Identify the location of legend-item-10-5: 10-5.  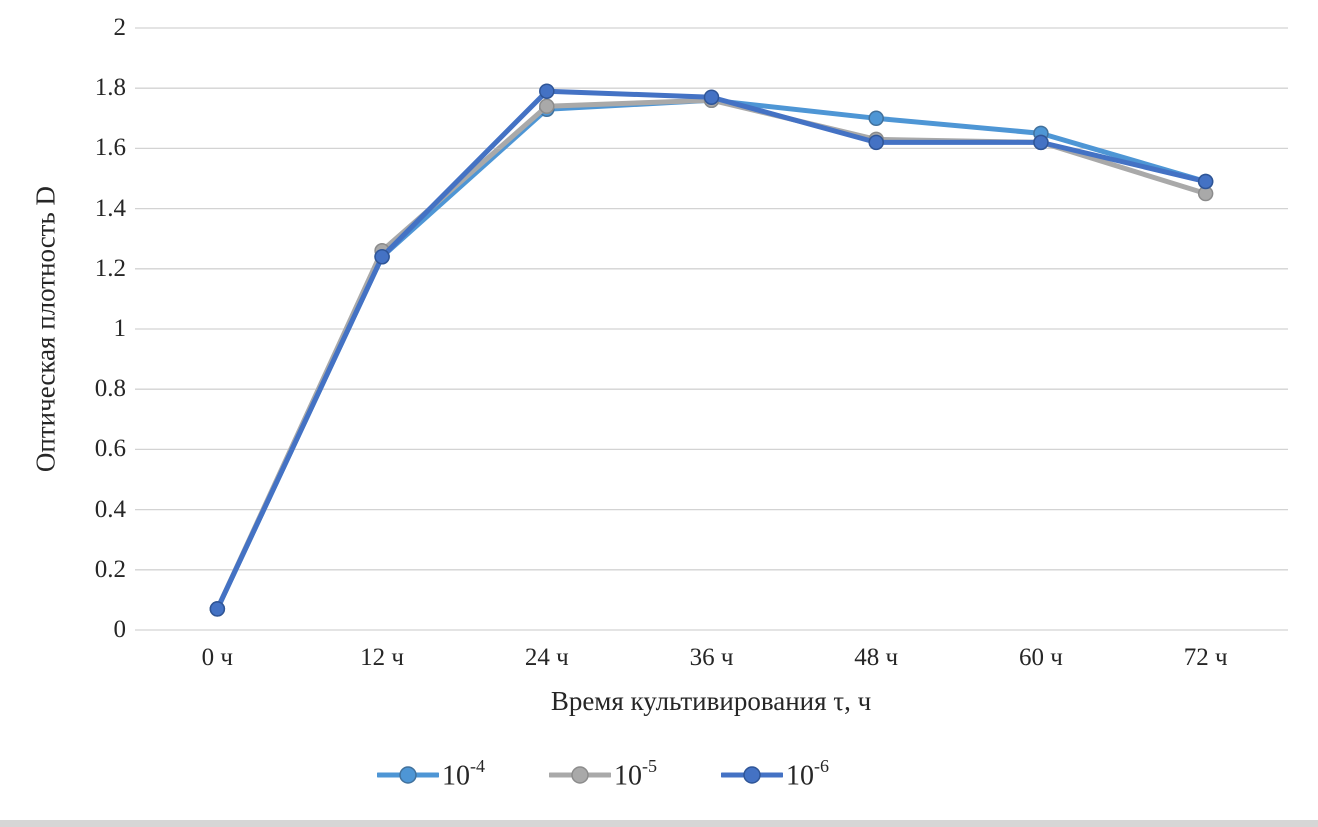
(603, 774).